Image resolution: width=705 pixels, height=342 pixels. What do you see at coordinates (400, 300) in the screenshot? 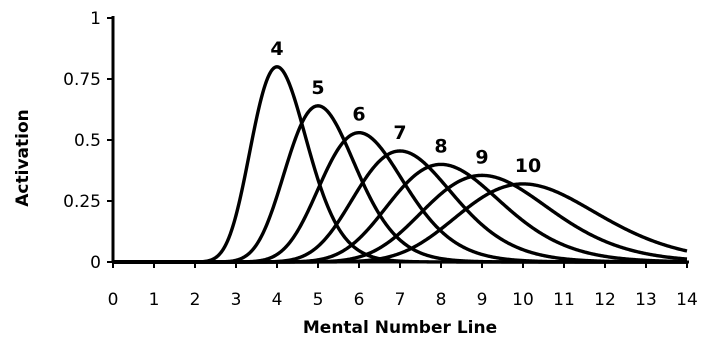
I see `x-tick-label: 7` at bounding box center [400, 300].